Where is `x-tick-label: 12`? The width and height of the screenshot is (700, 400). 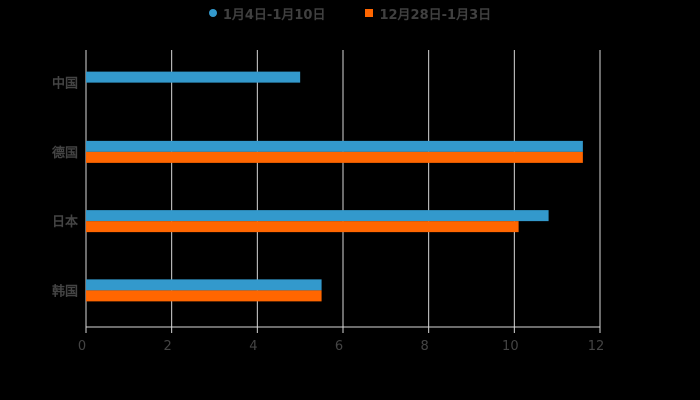 x-tick-label: 12 is located at coordinates (596, 346).